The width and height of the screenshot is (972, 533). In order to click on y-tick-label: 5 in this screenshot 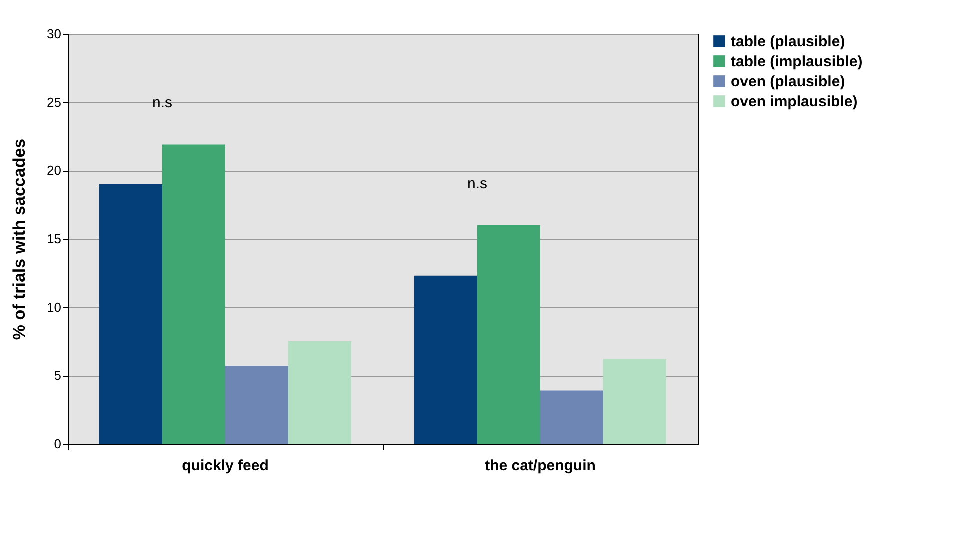, I will do `click(58, 376)`.